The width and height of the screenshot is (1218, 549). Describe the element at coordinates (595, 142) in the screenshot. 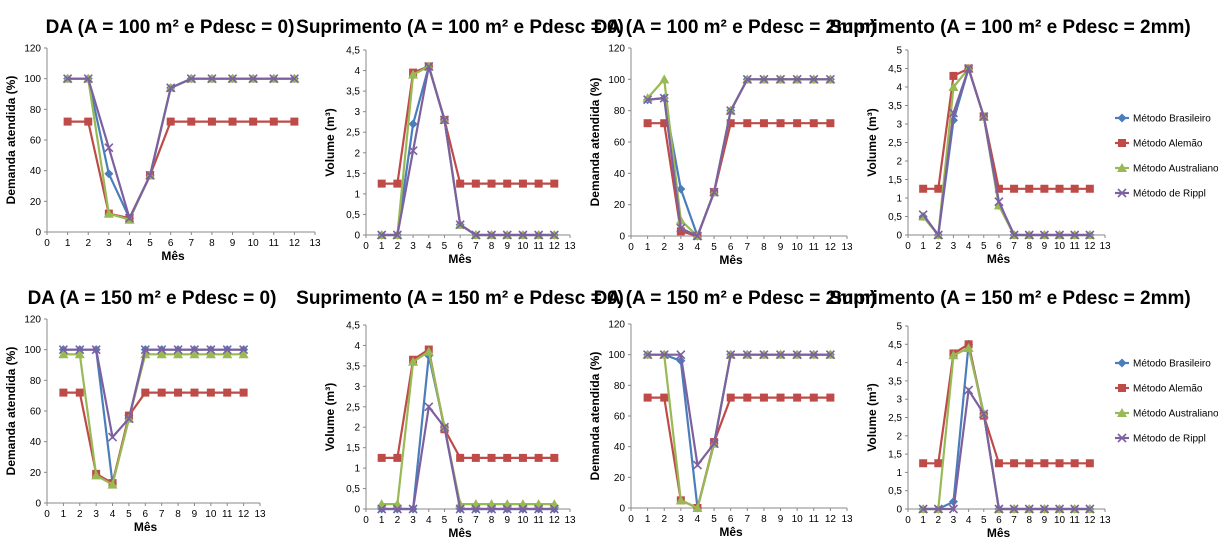

I see `y-axis-label: Demanda atendida (%)` at that location.